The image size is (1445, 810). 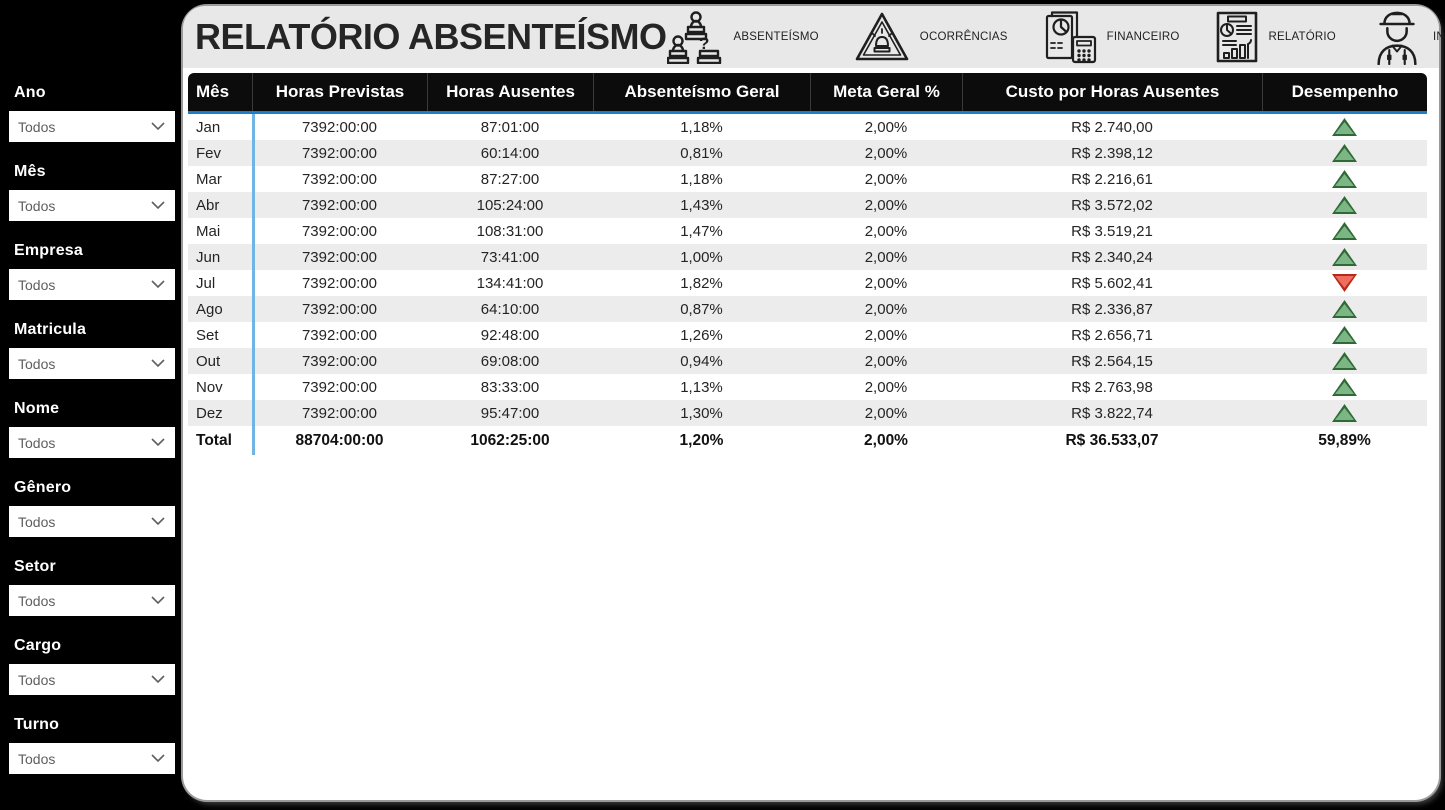 What do you see at coordinates (92, 679) in the screenshot?
I see `cargo-filter-dropdown: Todos` at bounding box center [92, 679].